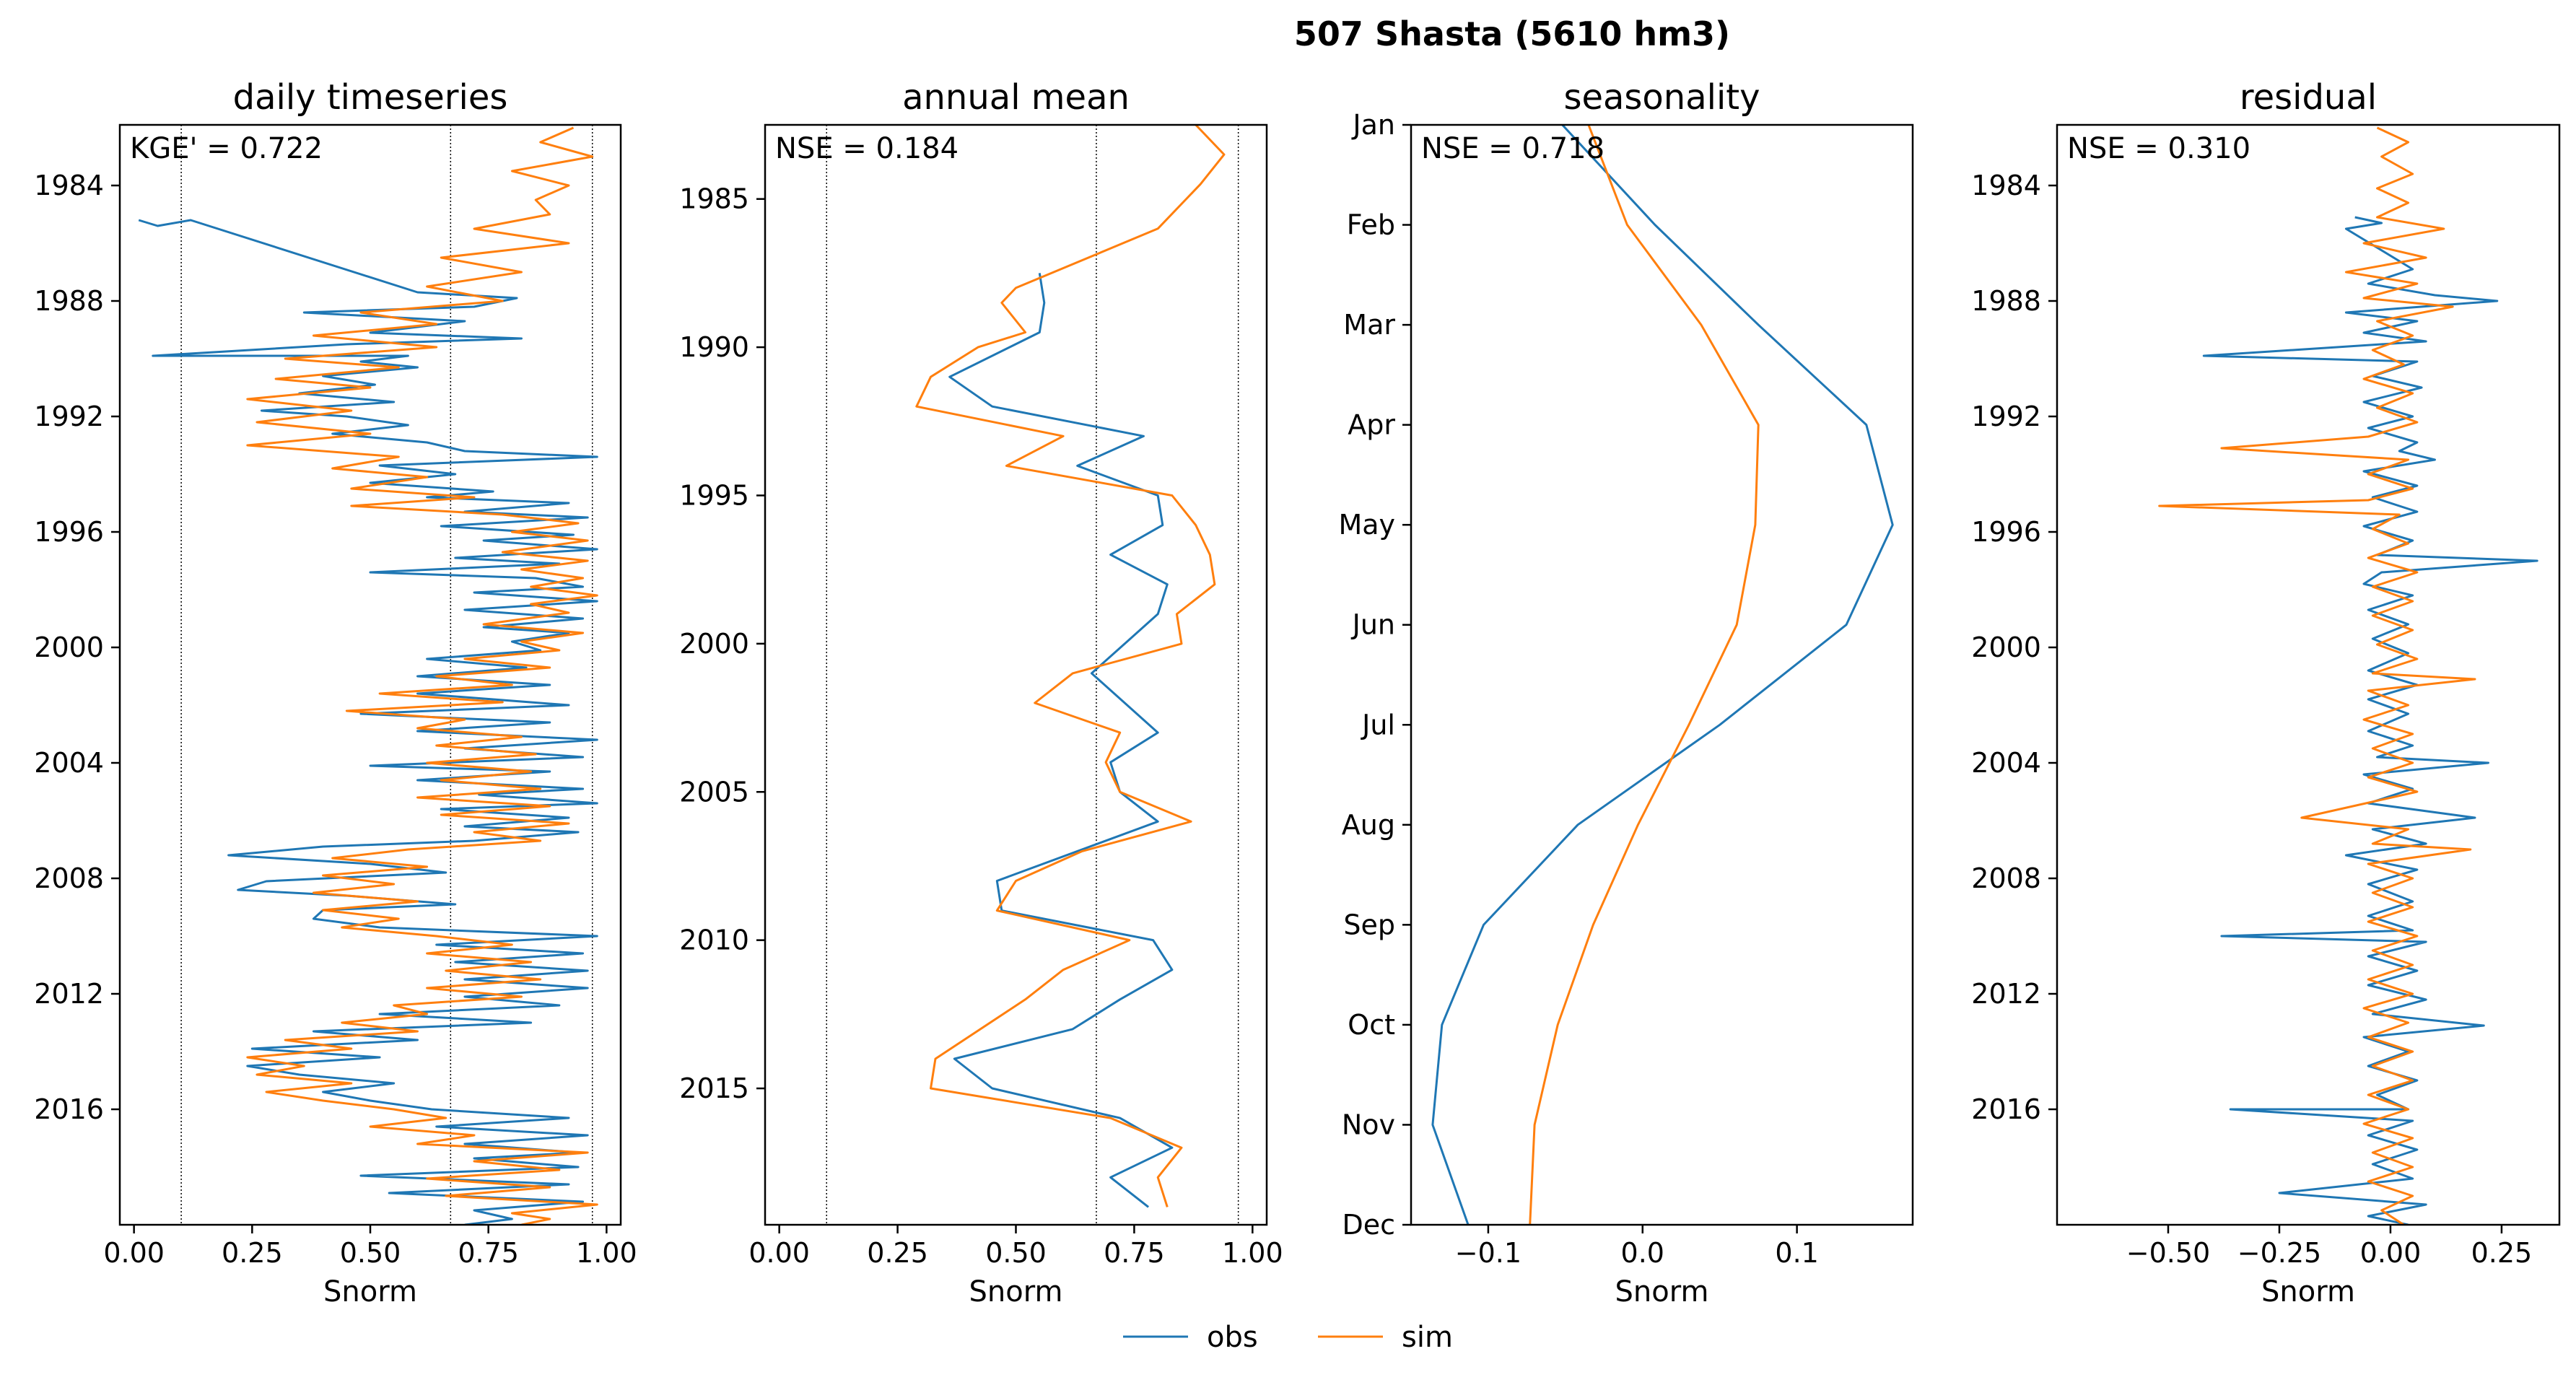 The width and height of the screenshot is (2576, 1385). I want to click on seasonality-ytick-label-6: Jul, so click(1378, 724).